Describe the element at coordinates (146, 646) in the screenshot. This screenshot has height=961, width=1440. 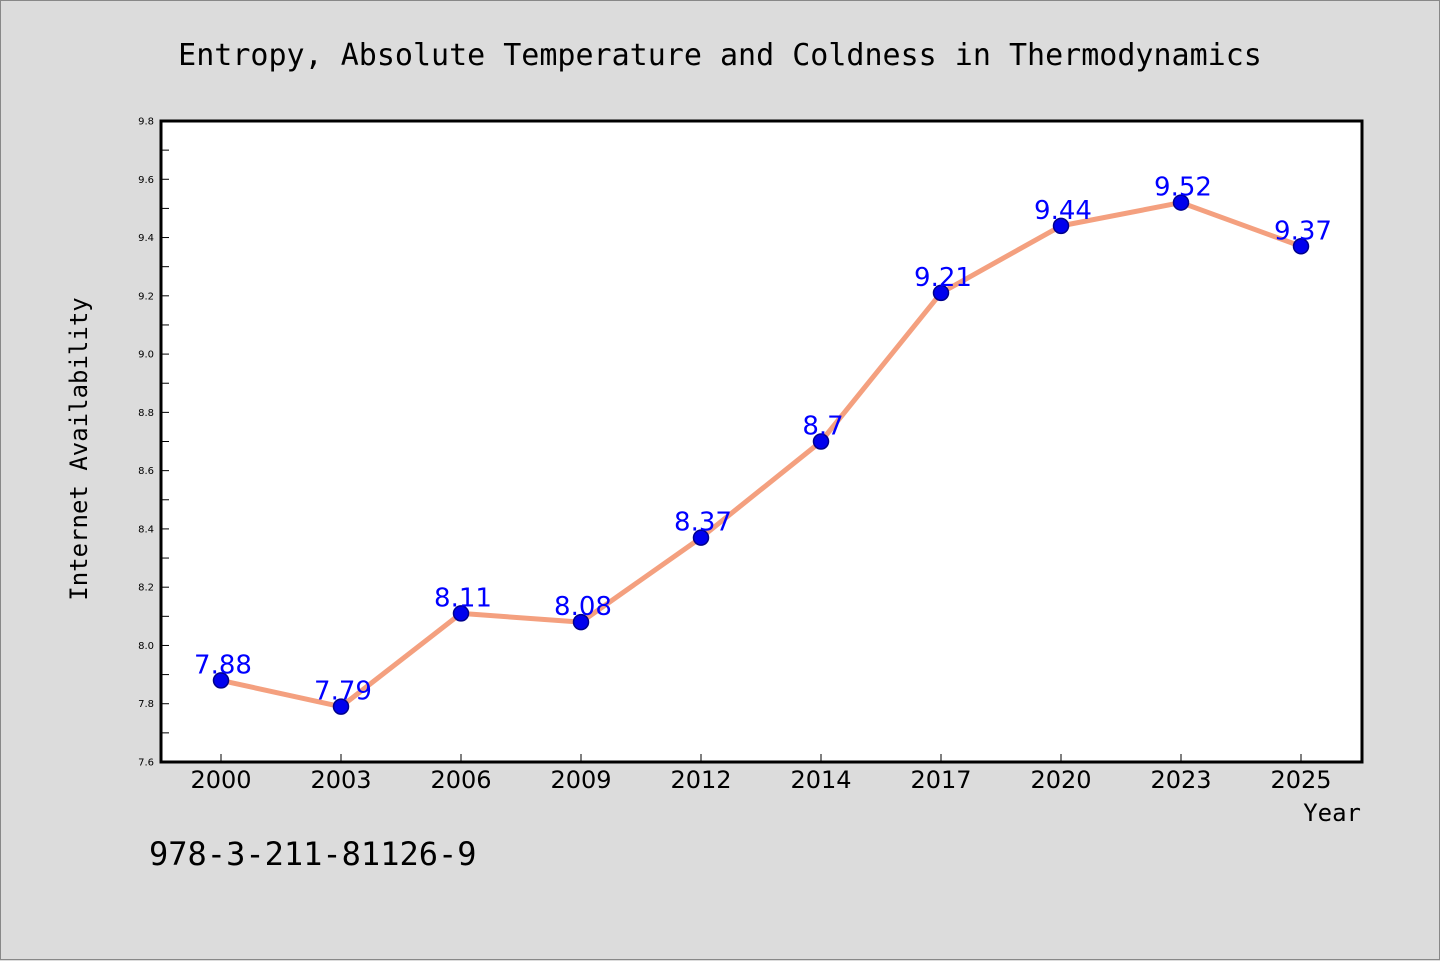
I see `y-tick-label: 8.0` at that location.